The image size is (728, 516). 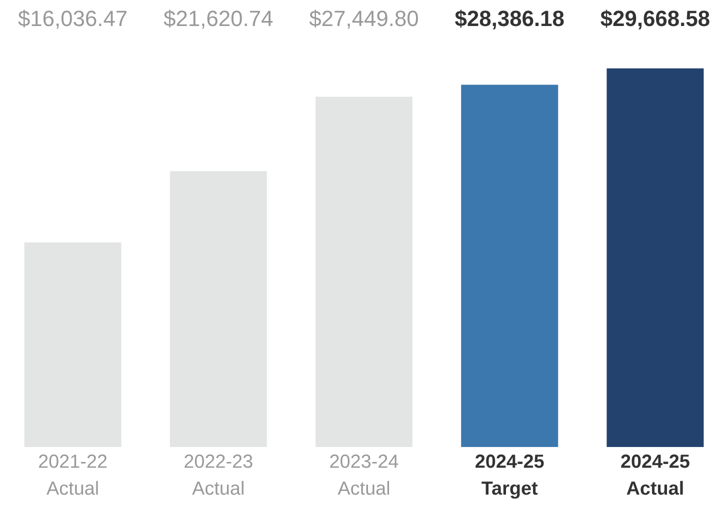 What do you see at coordinates (218, 474) in the screenshot?
I see `x-tick-label: 2022-23 Actual` at bounding box center [218, 474].